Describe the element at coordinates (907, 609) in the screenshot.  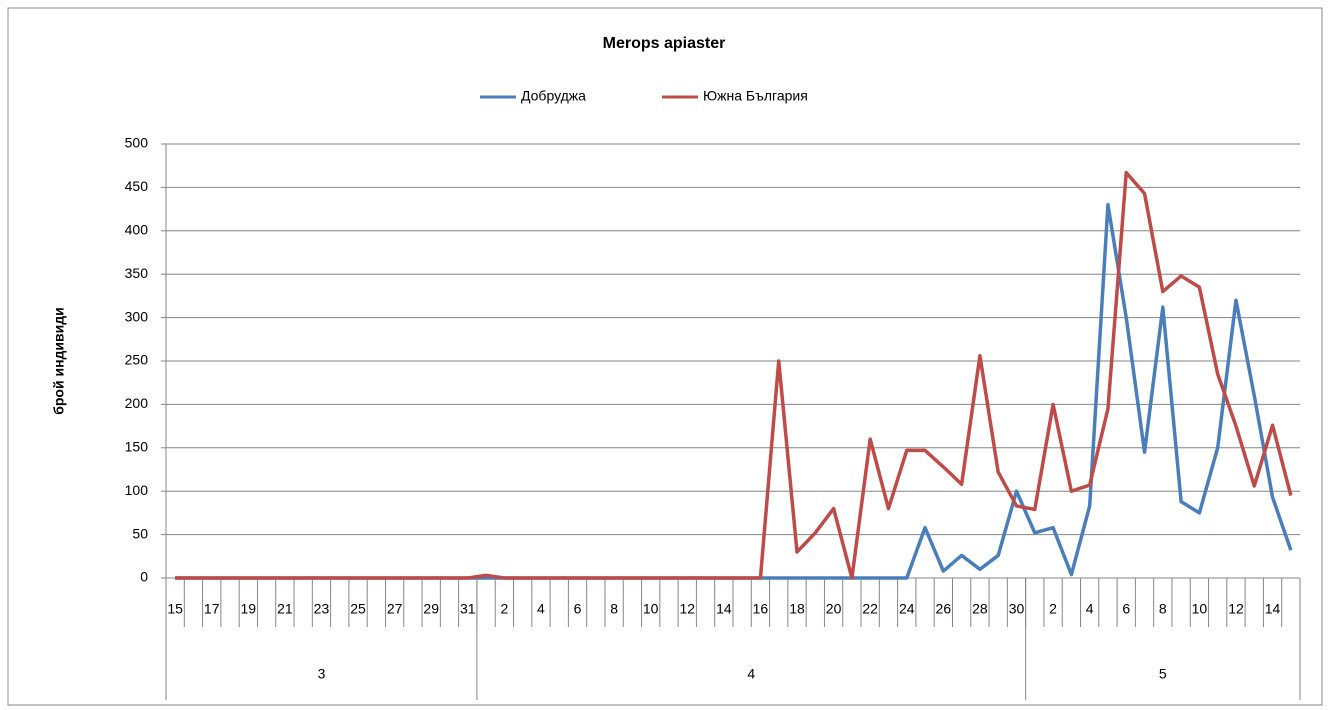
I see `x-tick-label: 24` at that location.